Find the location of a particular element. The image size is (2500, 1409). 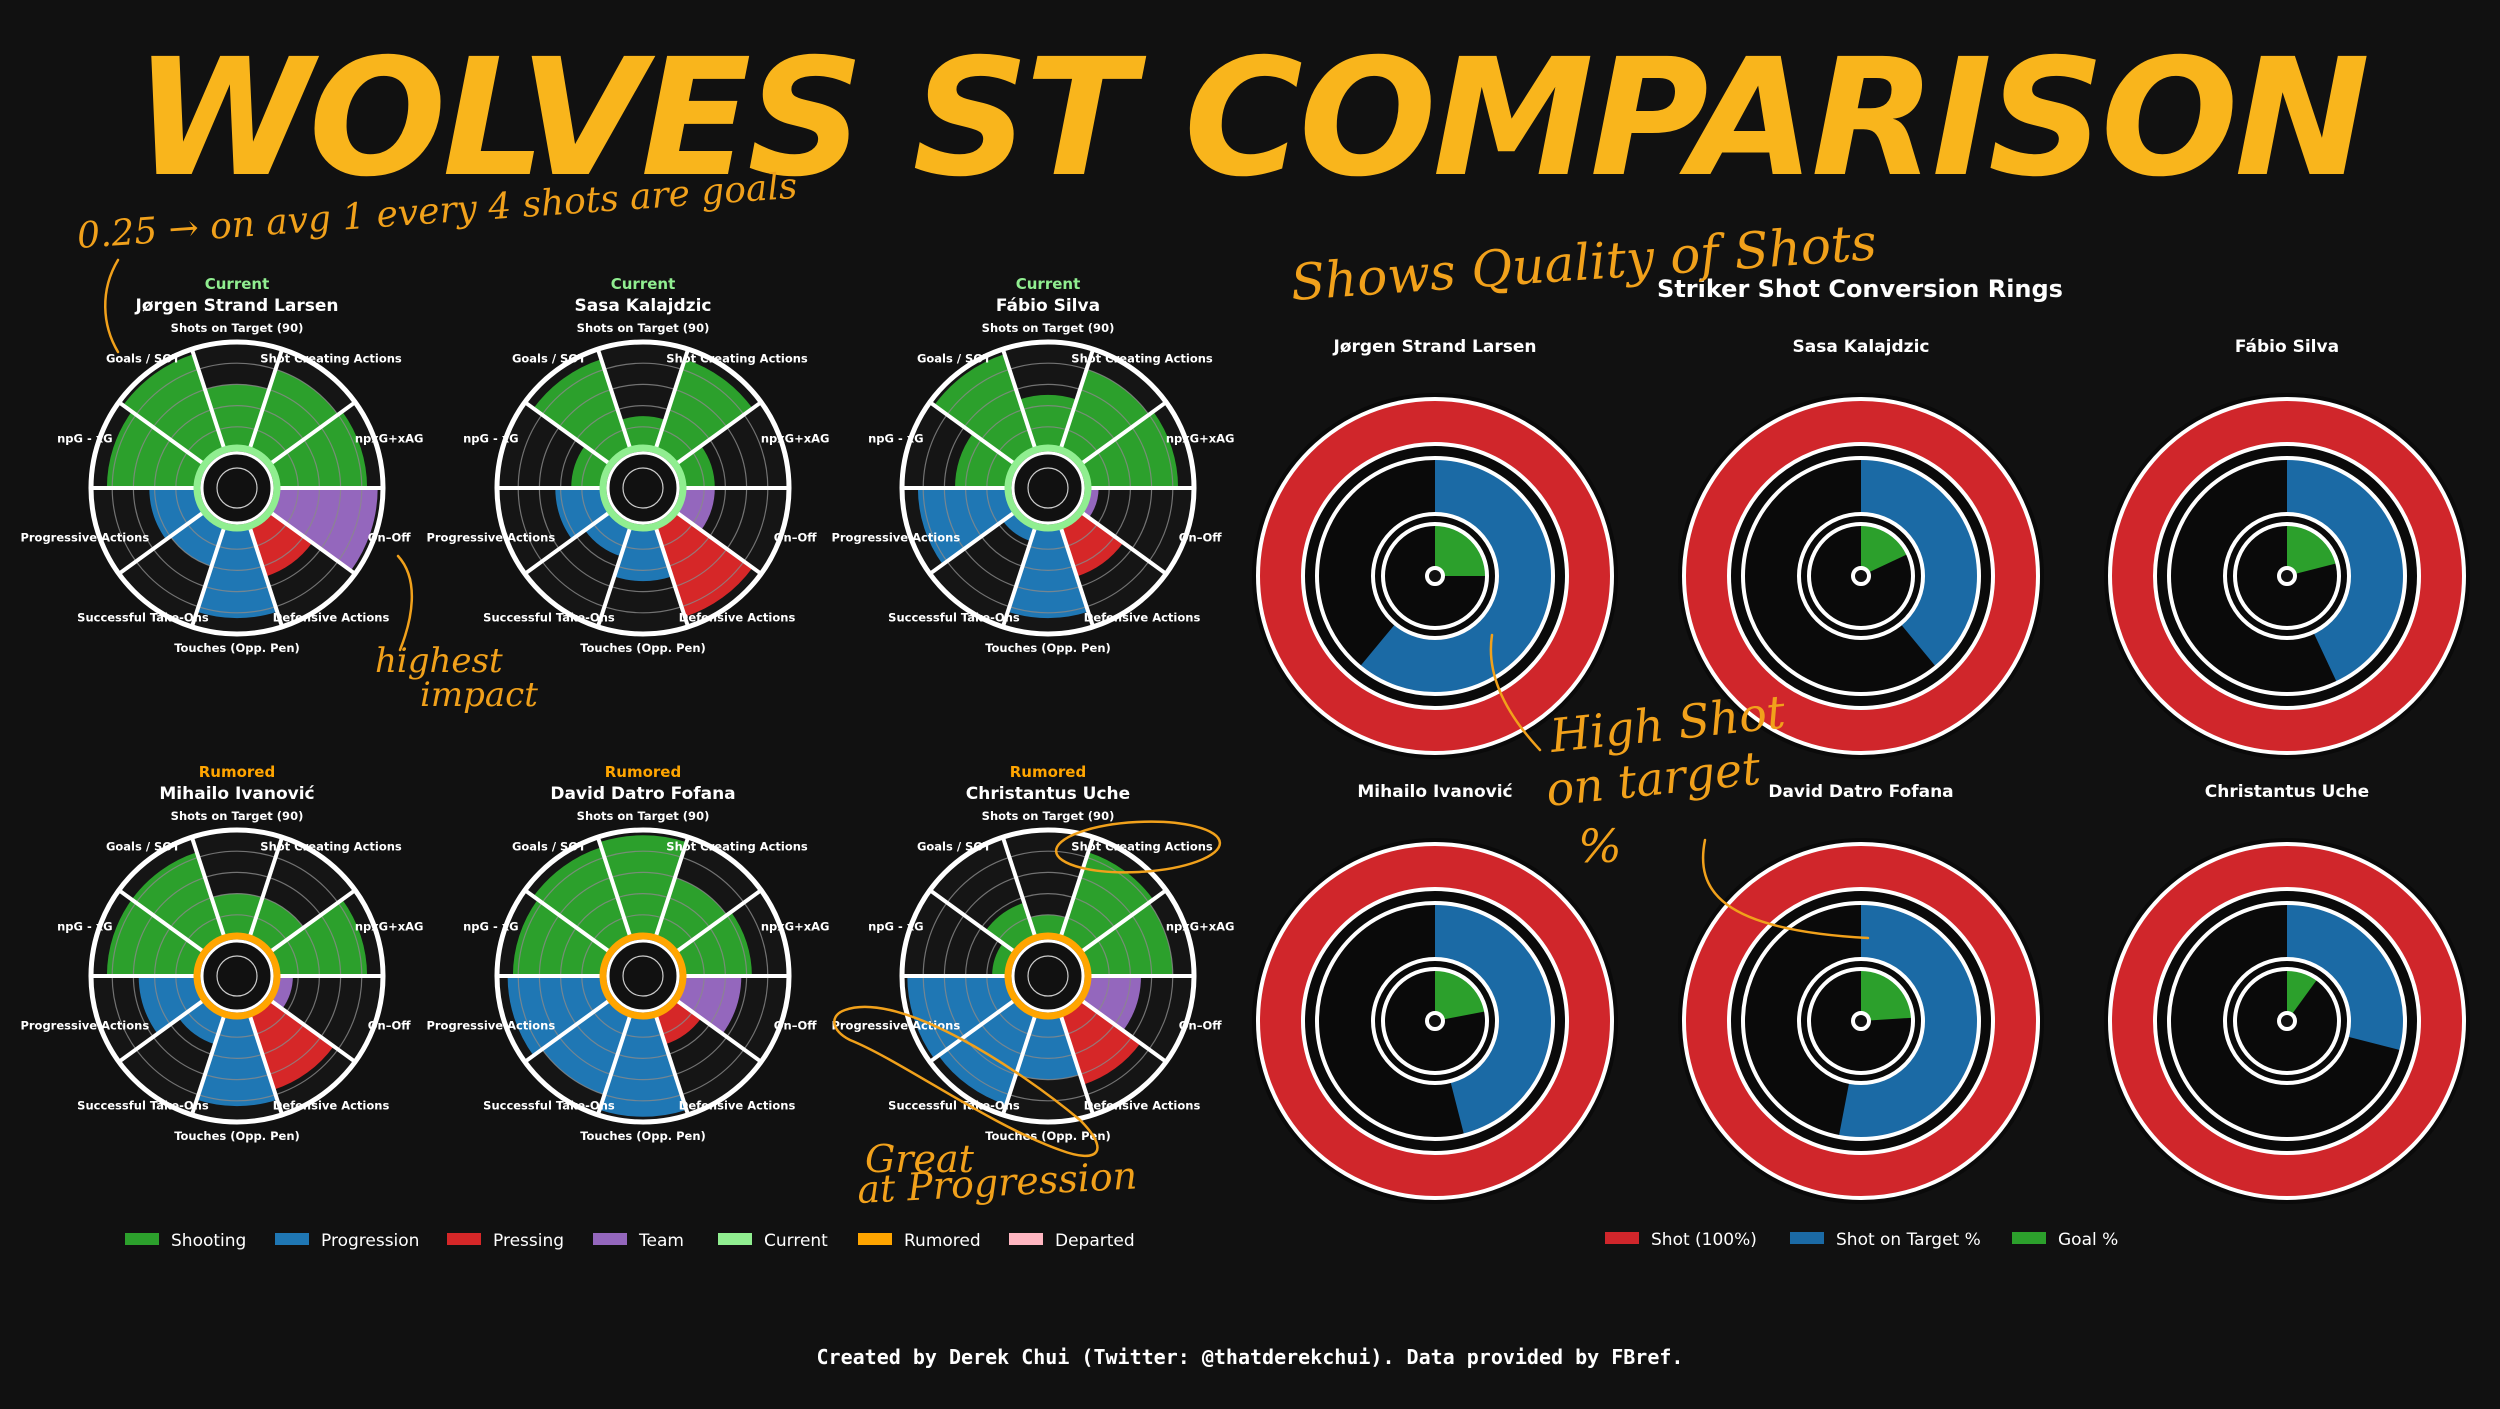

conversion-ring-chart: Jørgen Strand Larsen is located at coordinates (1435, 548).